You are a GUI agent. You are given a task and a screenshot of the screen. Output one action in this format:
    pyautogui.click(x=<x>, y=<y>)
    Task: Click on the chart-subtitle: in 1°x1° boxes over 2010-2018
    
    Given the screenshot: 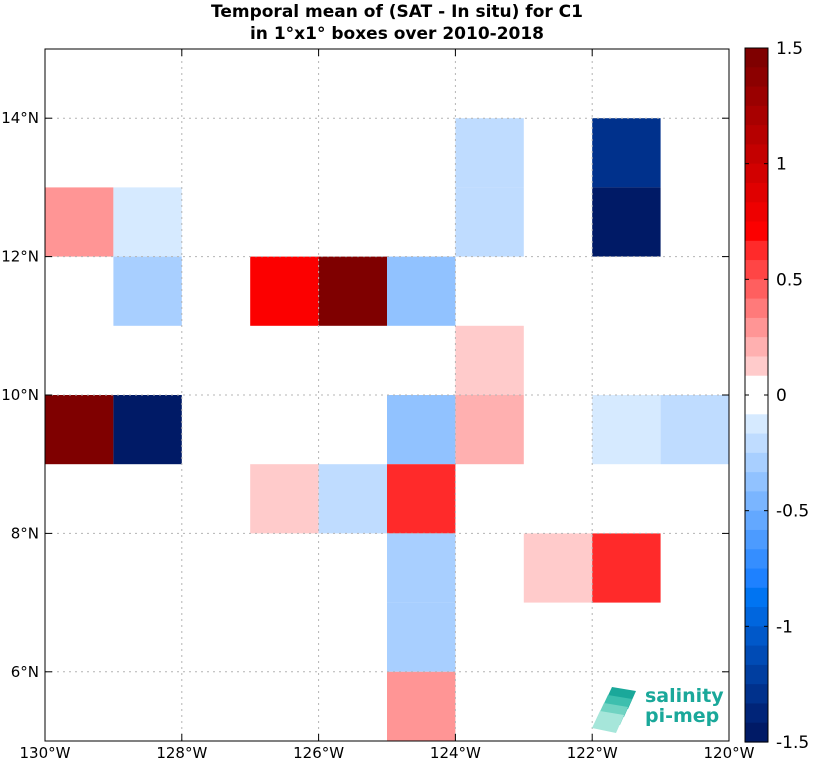 What is the action you would take?
    pyautogui.click(x=397, y=34)
    